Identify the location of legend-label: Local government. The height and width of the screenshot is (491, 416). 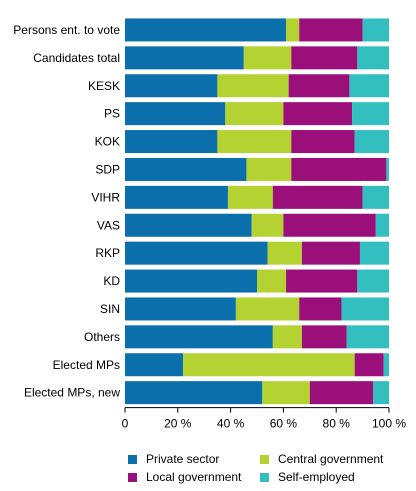
(194, 477).